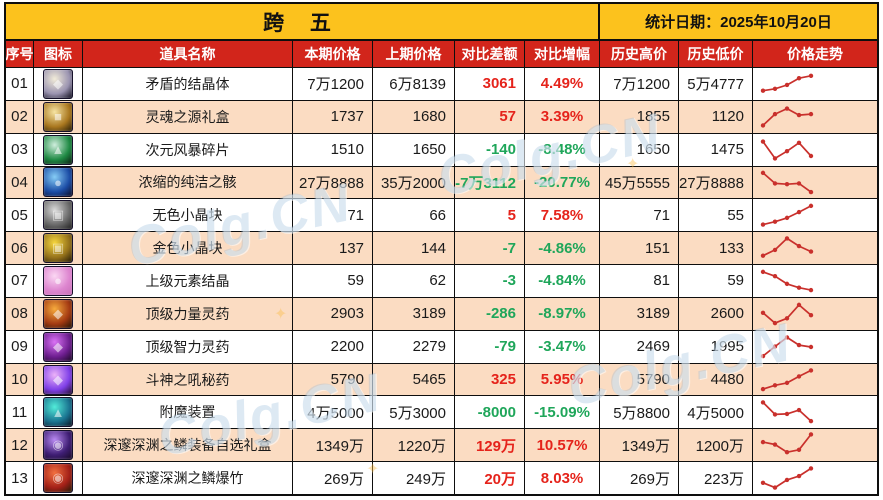 This screenshot has width=883, height=500. I want to click on history-low: 4万5000, so click(716, 412).